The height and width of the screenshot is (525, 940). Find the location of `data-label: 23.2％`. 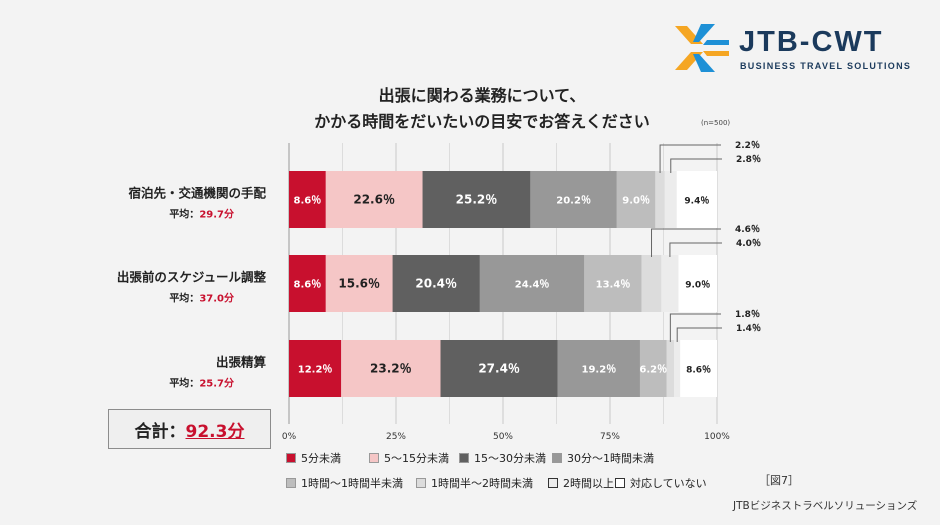

data-label: 23.2％ is located at coordinates (391, 369).